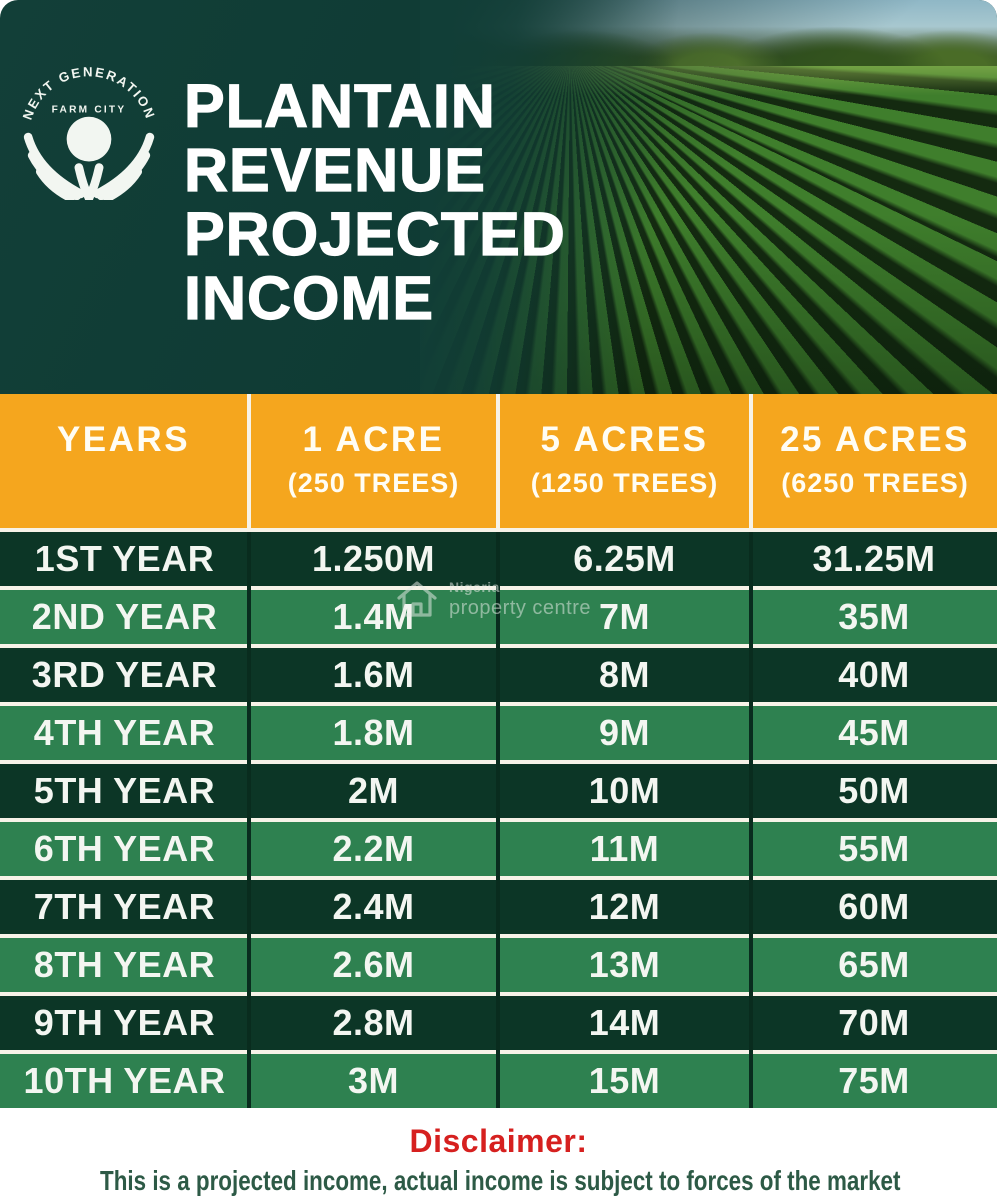 This screenshot has width=997, height=1200. I want to click on farm-city-logo: NEXT GENERATION FARM CITY, so click(89, 132).